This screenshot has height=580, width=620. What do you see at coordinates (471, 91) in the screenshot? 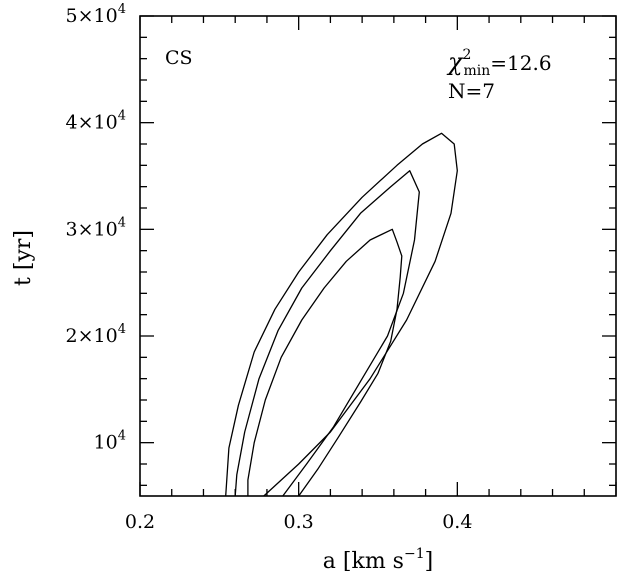
I see `n-label: N=7` at bounding box center [471, 91].